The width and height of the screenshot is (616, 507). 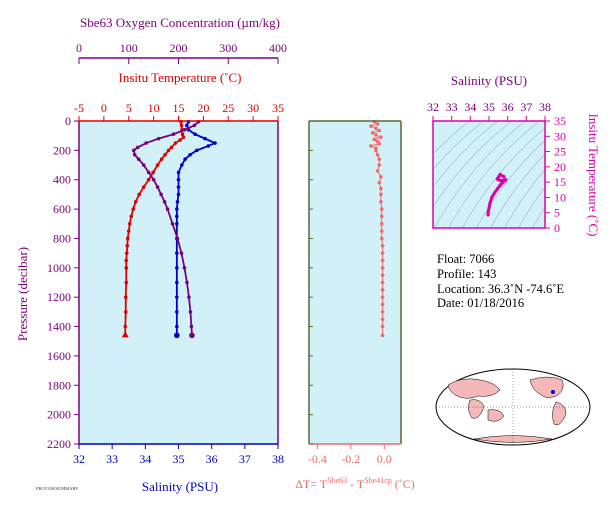 What do you see at coordinates (112, 459) in the screenshot?
I see `salinity-tick-label: 33` at bounding box center [112, 459].